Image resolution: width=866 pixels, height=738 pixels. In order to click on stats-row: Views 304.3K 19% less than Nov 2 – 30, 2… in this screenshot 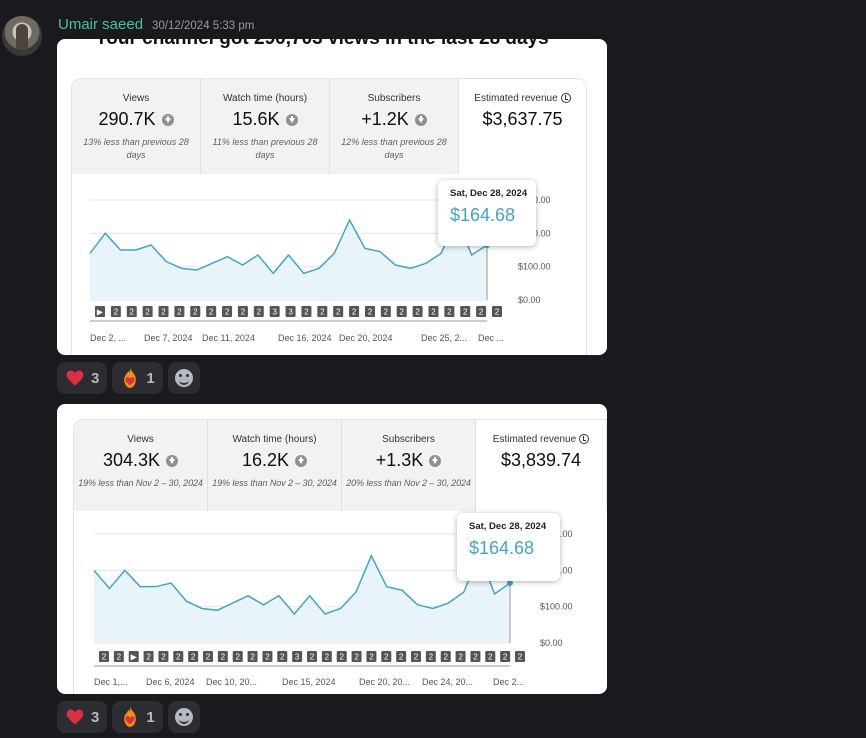, I will do `click(340, 465)`.